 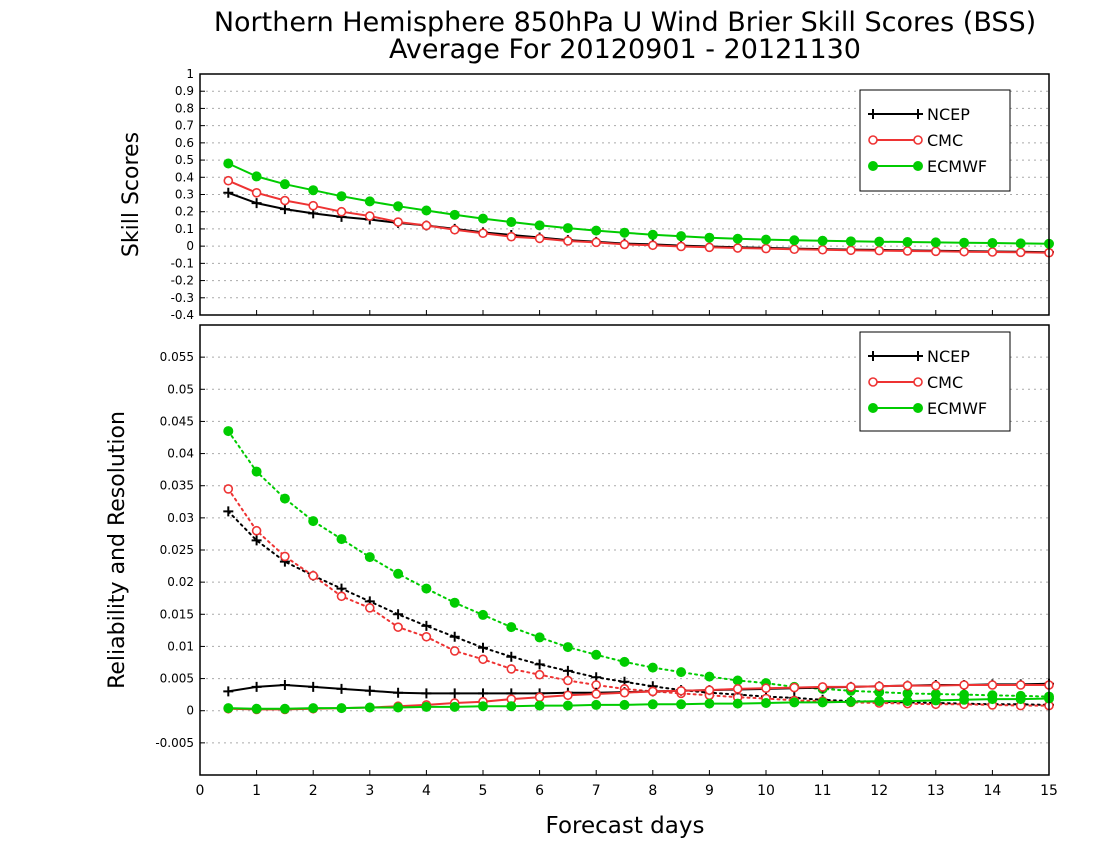 I want to click on x-tick-label: 12, so click(x=879, y=791).